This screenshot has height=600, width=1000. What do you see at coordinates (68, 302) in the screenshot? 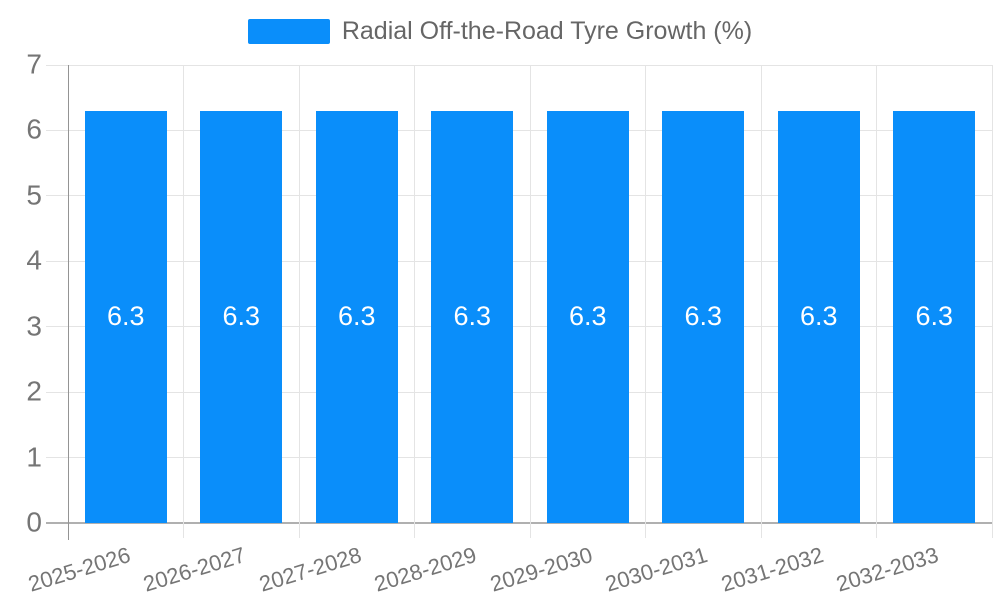
I see `y-axis-line` at bounding box center [68, 302].